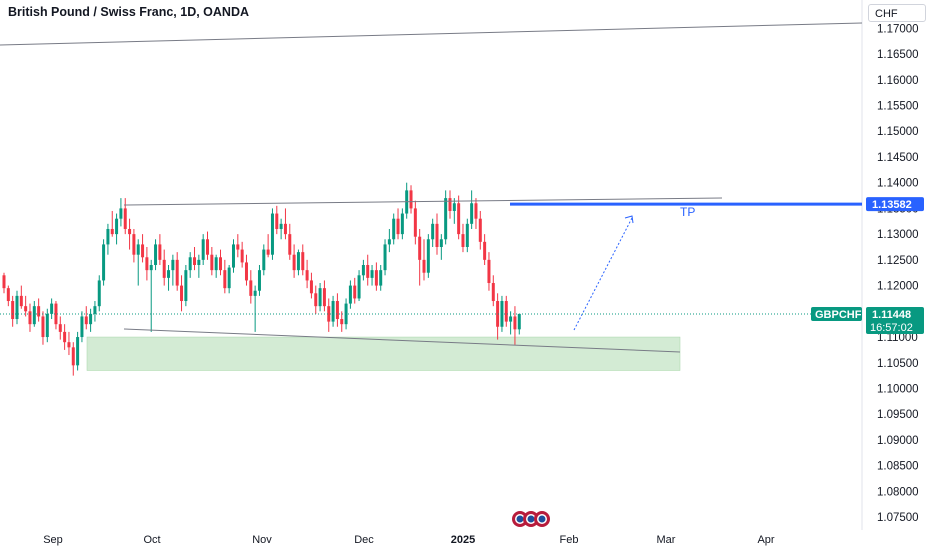 This screenshot has height=550, width=932. What do you see at coordinates (836, 313) in the screenshot?
I see `symbol-tag` at bounding box center [836, 313].